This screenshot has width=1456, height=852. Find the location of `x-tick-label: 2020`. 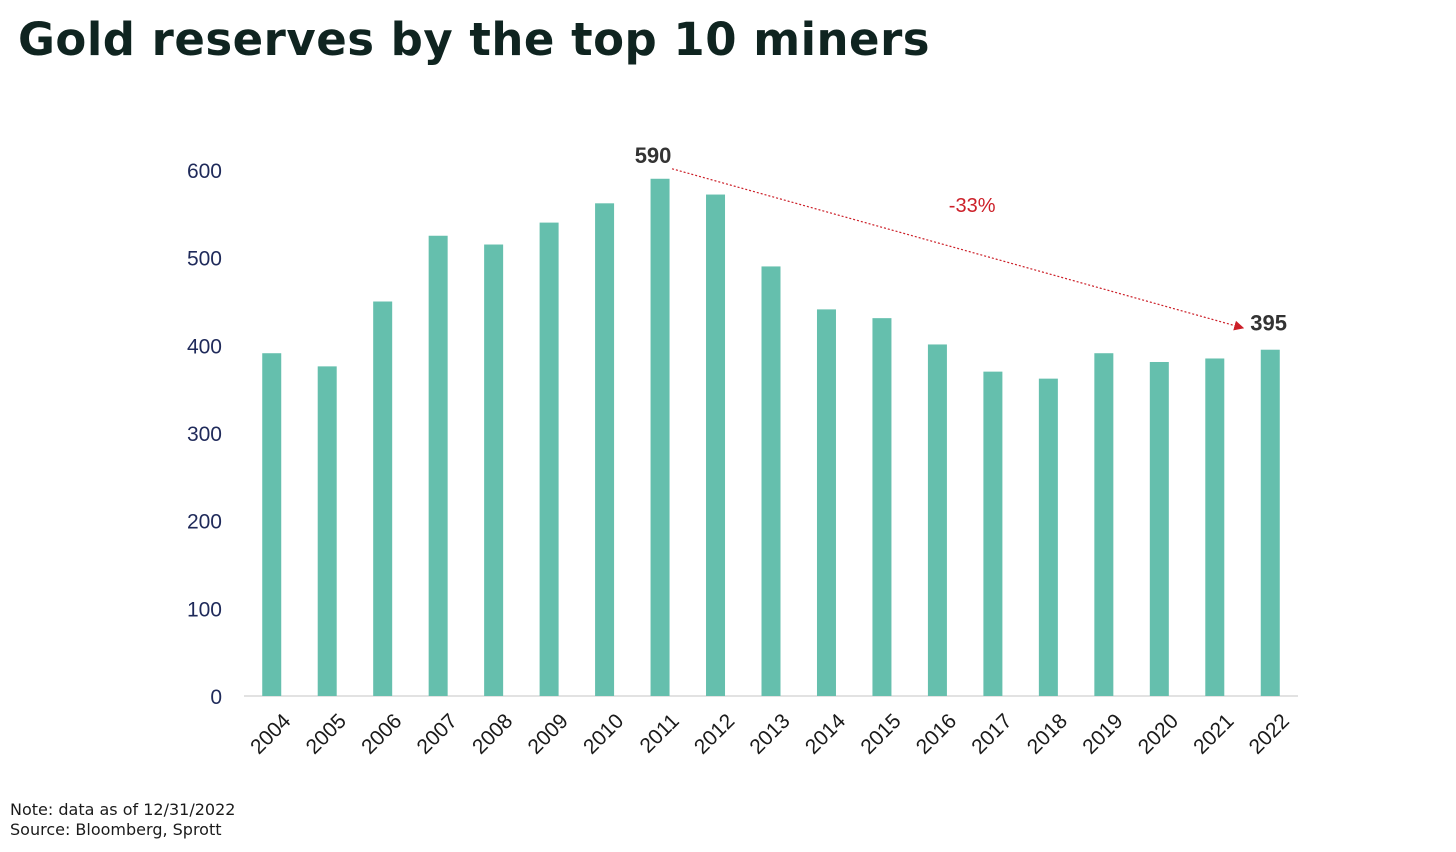

x-tick-label: 2020 is located at coordinates (1158, 733).